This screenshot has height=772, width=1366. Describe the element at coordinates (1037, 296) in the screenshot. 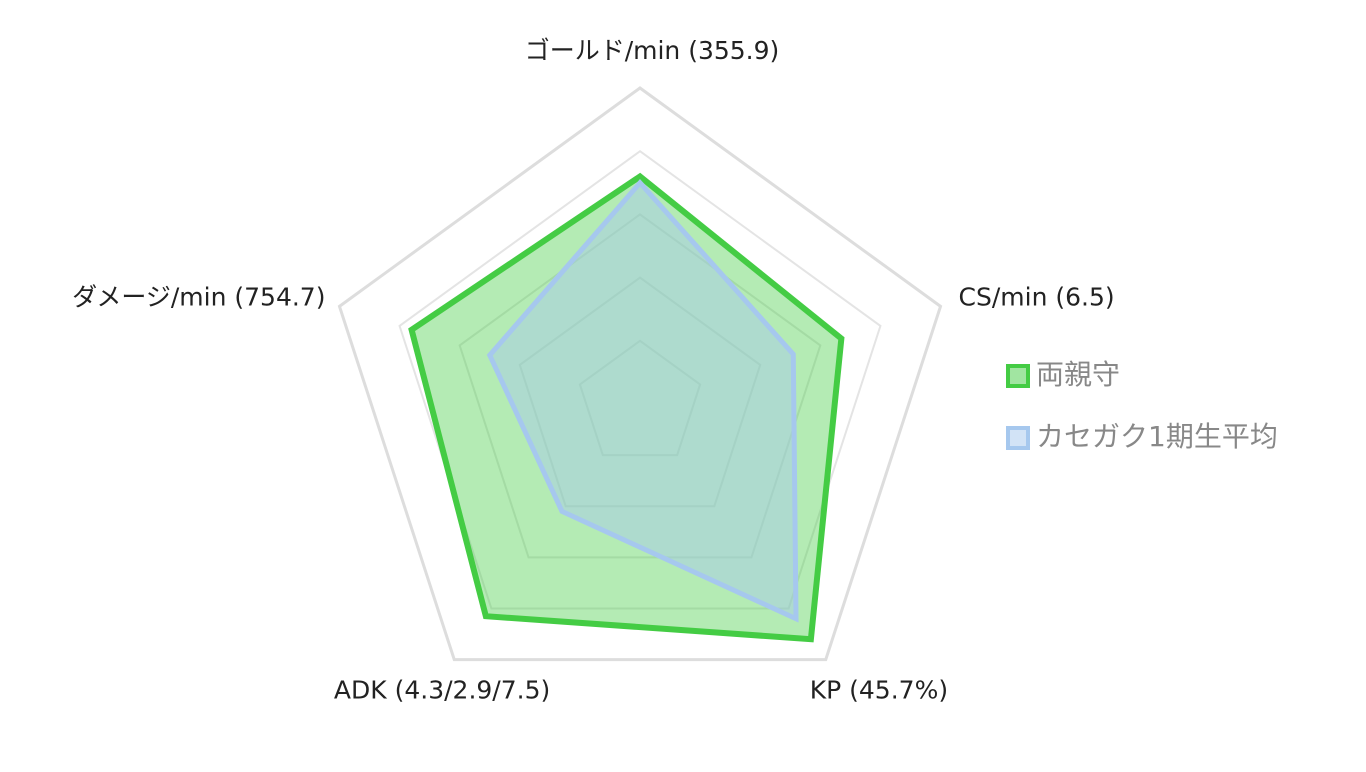

I see `axis-label: CS/min (6.5)` at that location.